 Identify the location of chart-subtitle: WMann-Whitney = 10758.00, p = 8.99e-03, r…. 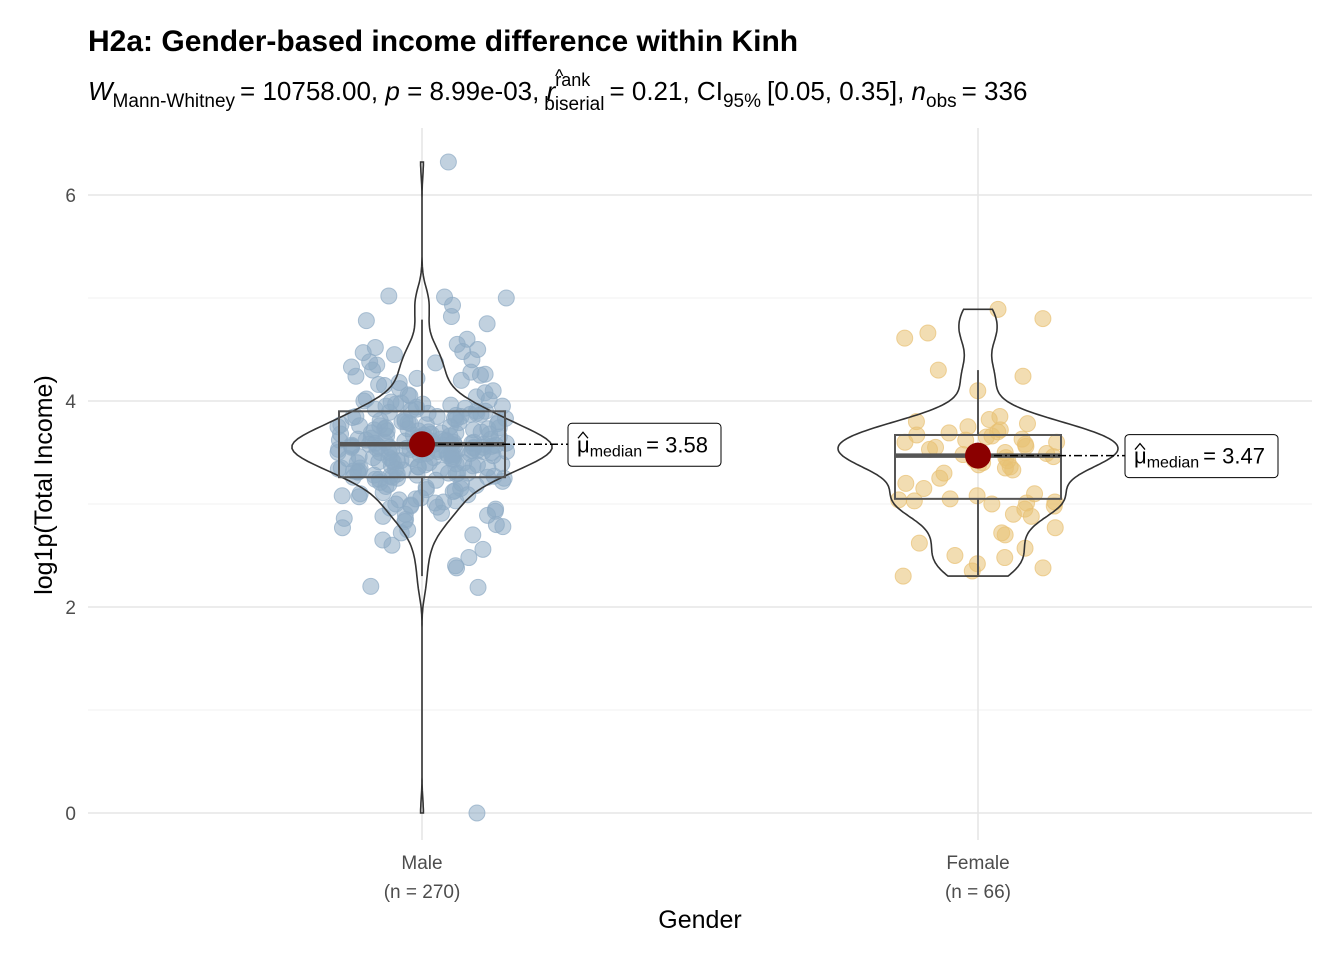
(557, 90).